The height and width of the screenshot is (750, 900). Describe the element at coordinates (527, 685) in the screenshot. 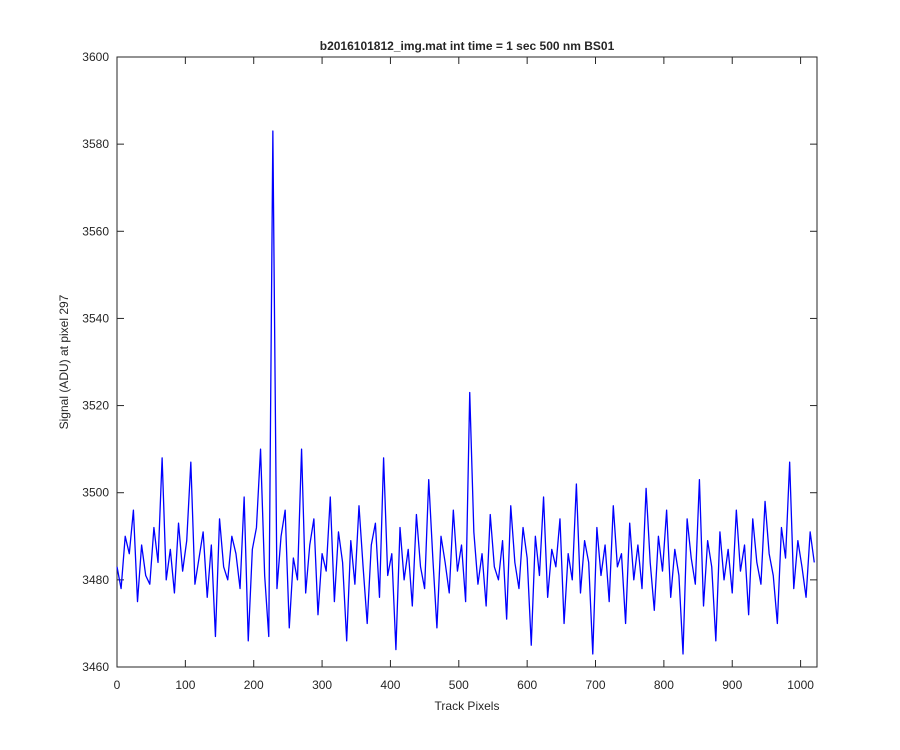

I see `x-tick-label: 600` at that location.